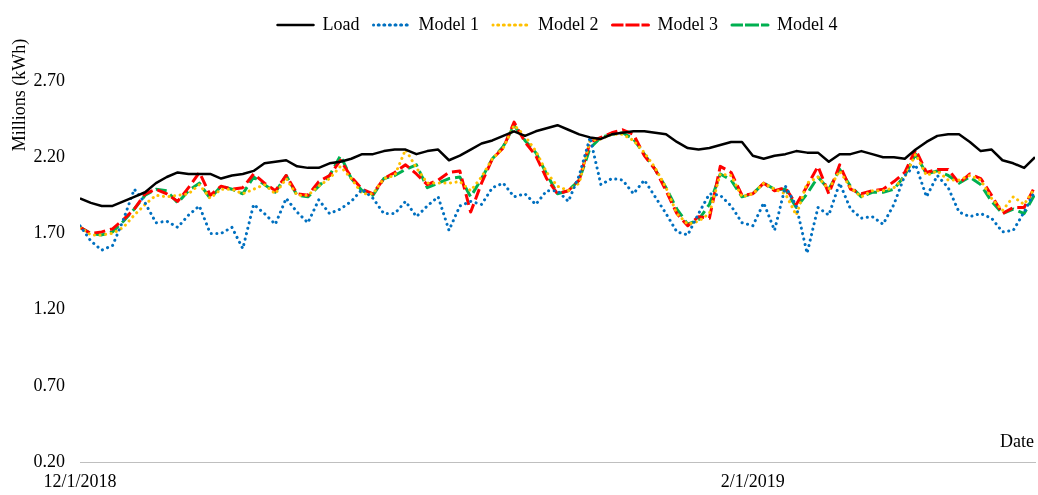  What do you see at coordinates (687, 23) in the screenshot?
I see `legend-label: Model 3` at bounding box center [687, 23].